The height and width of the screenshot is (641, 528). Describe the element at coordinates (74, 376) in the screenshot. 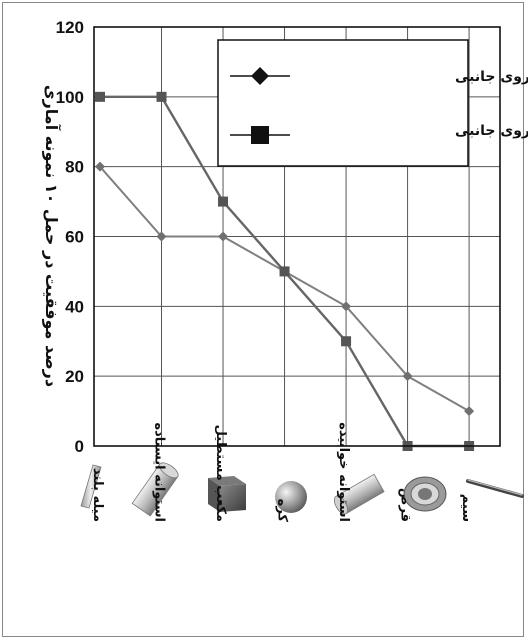

I see `y-tick-label: 20` at that location.